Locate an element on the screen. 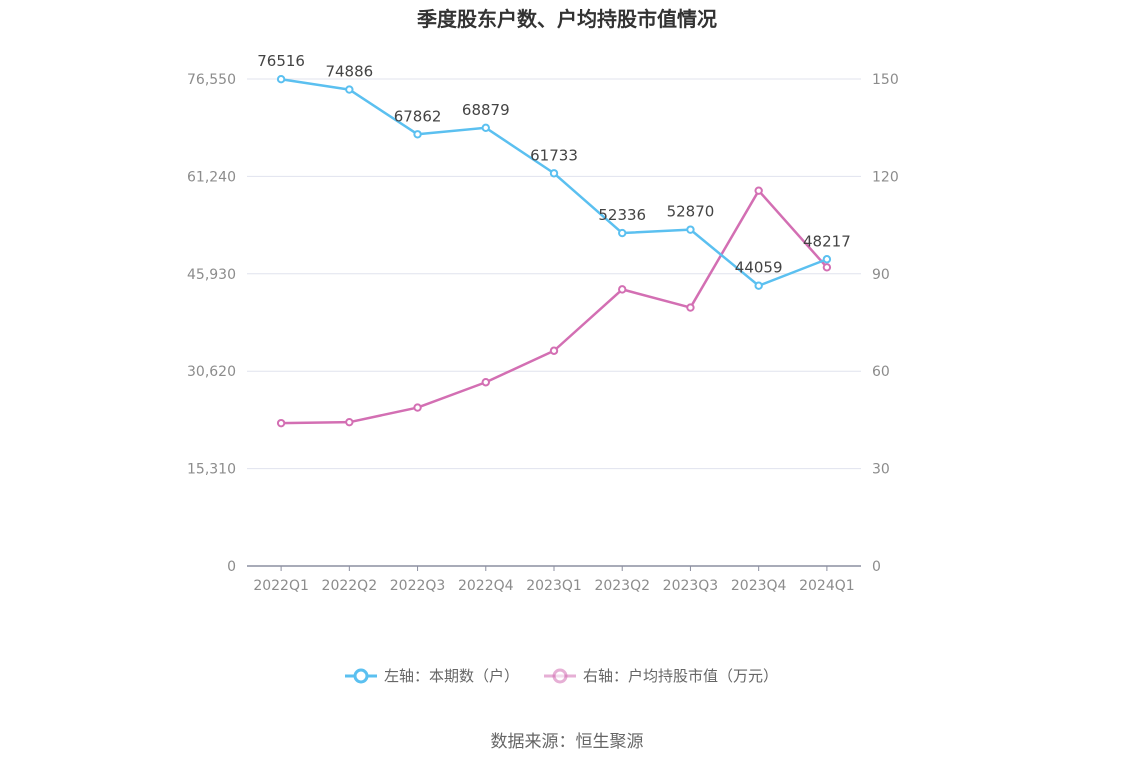 The image size is (1134, 766). right-tick-label: 0 is located at coordinates (876, 567).